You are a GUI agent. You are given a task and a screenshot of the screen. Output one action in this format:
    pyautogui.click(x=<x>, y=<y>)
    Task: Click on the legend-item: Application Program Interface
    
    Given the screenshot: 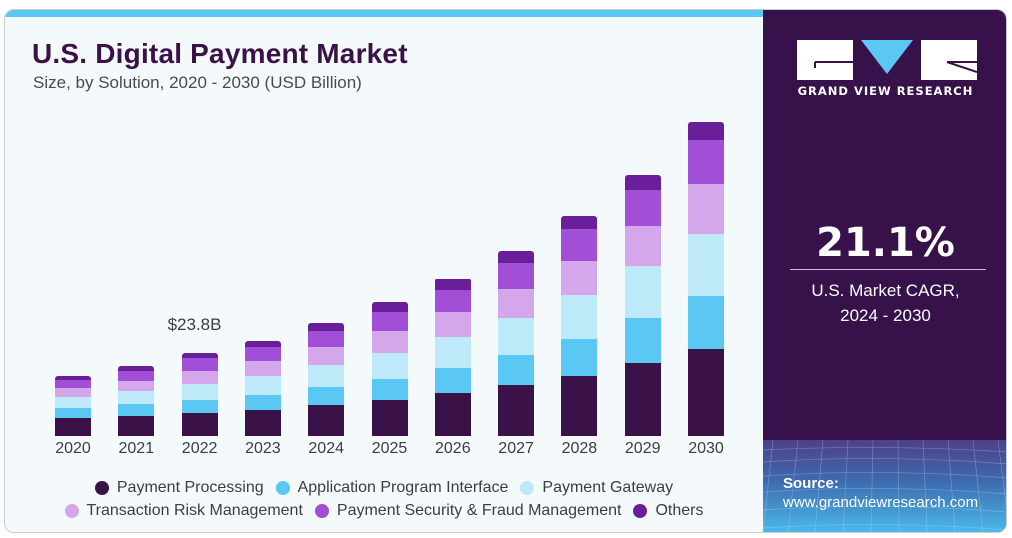 What is the action you would take?
    pyautogui.click(x=392, y=487)
    